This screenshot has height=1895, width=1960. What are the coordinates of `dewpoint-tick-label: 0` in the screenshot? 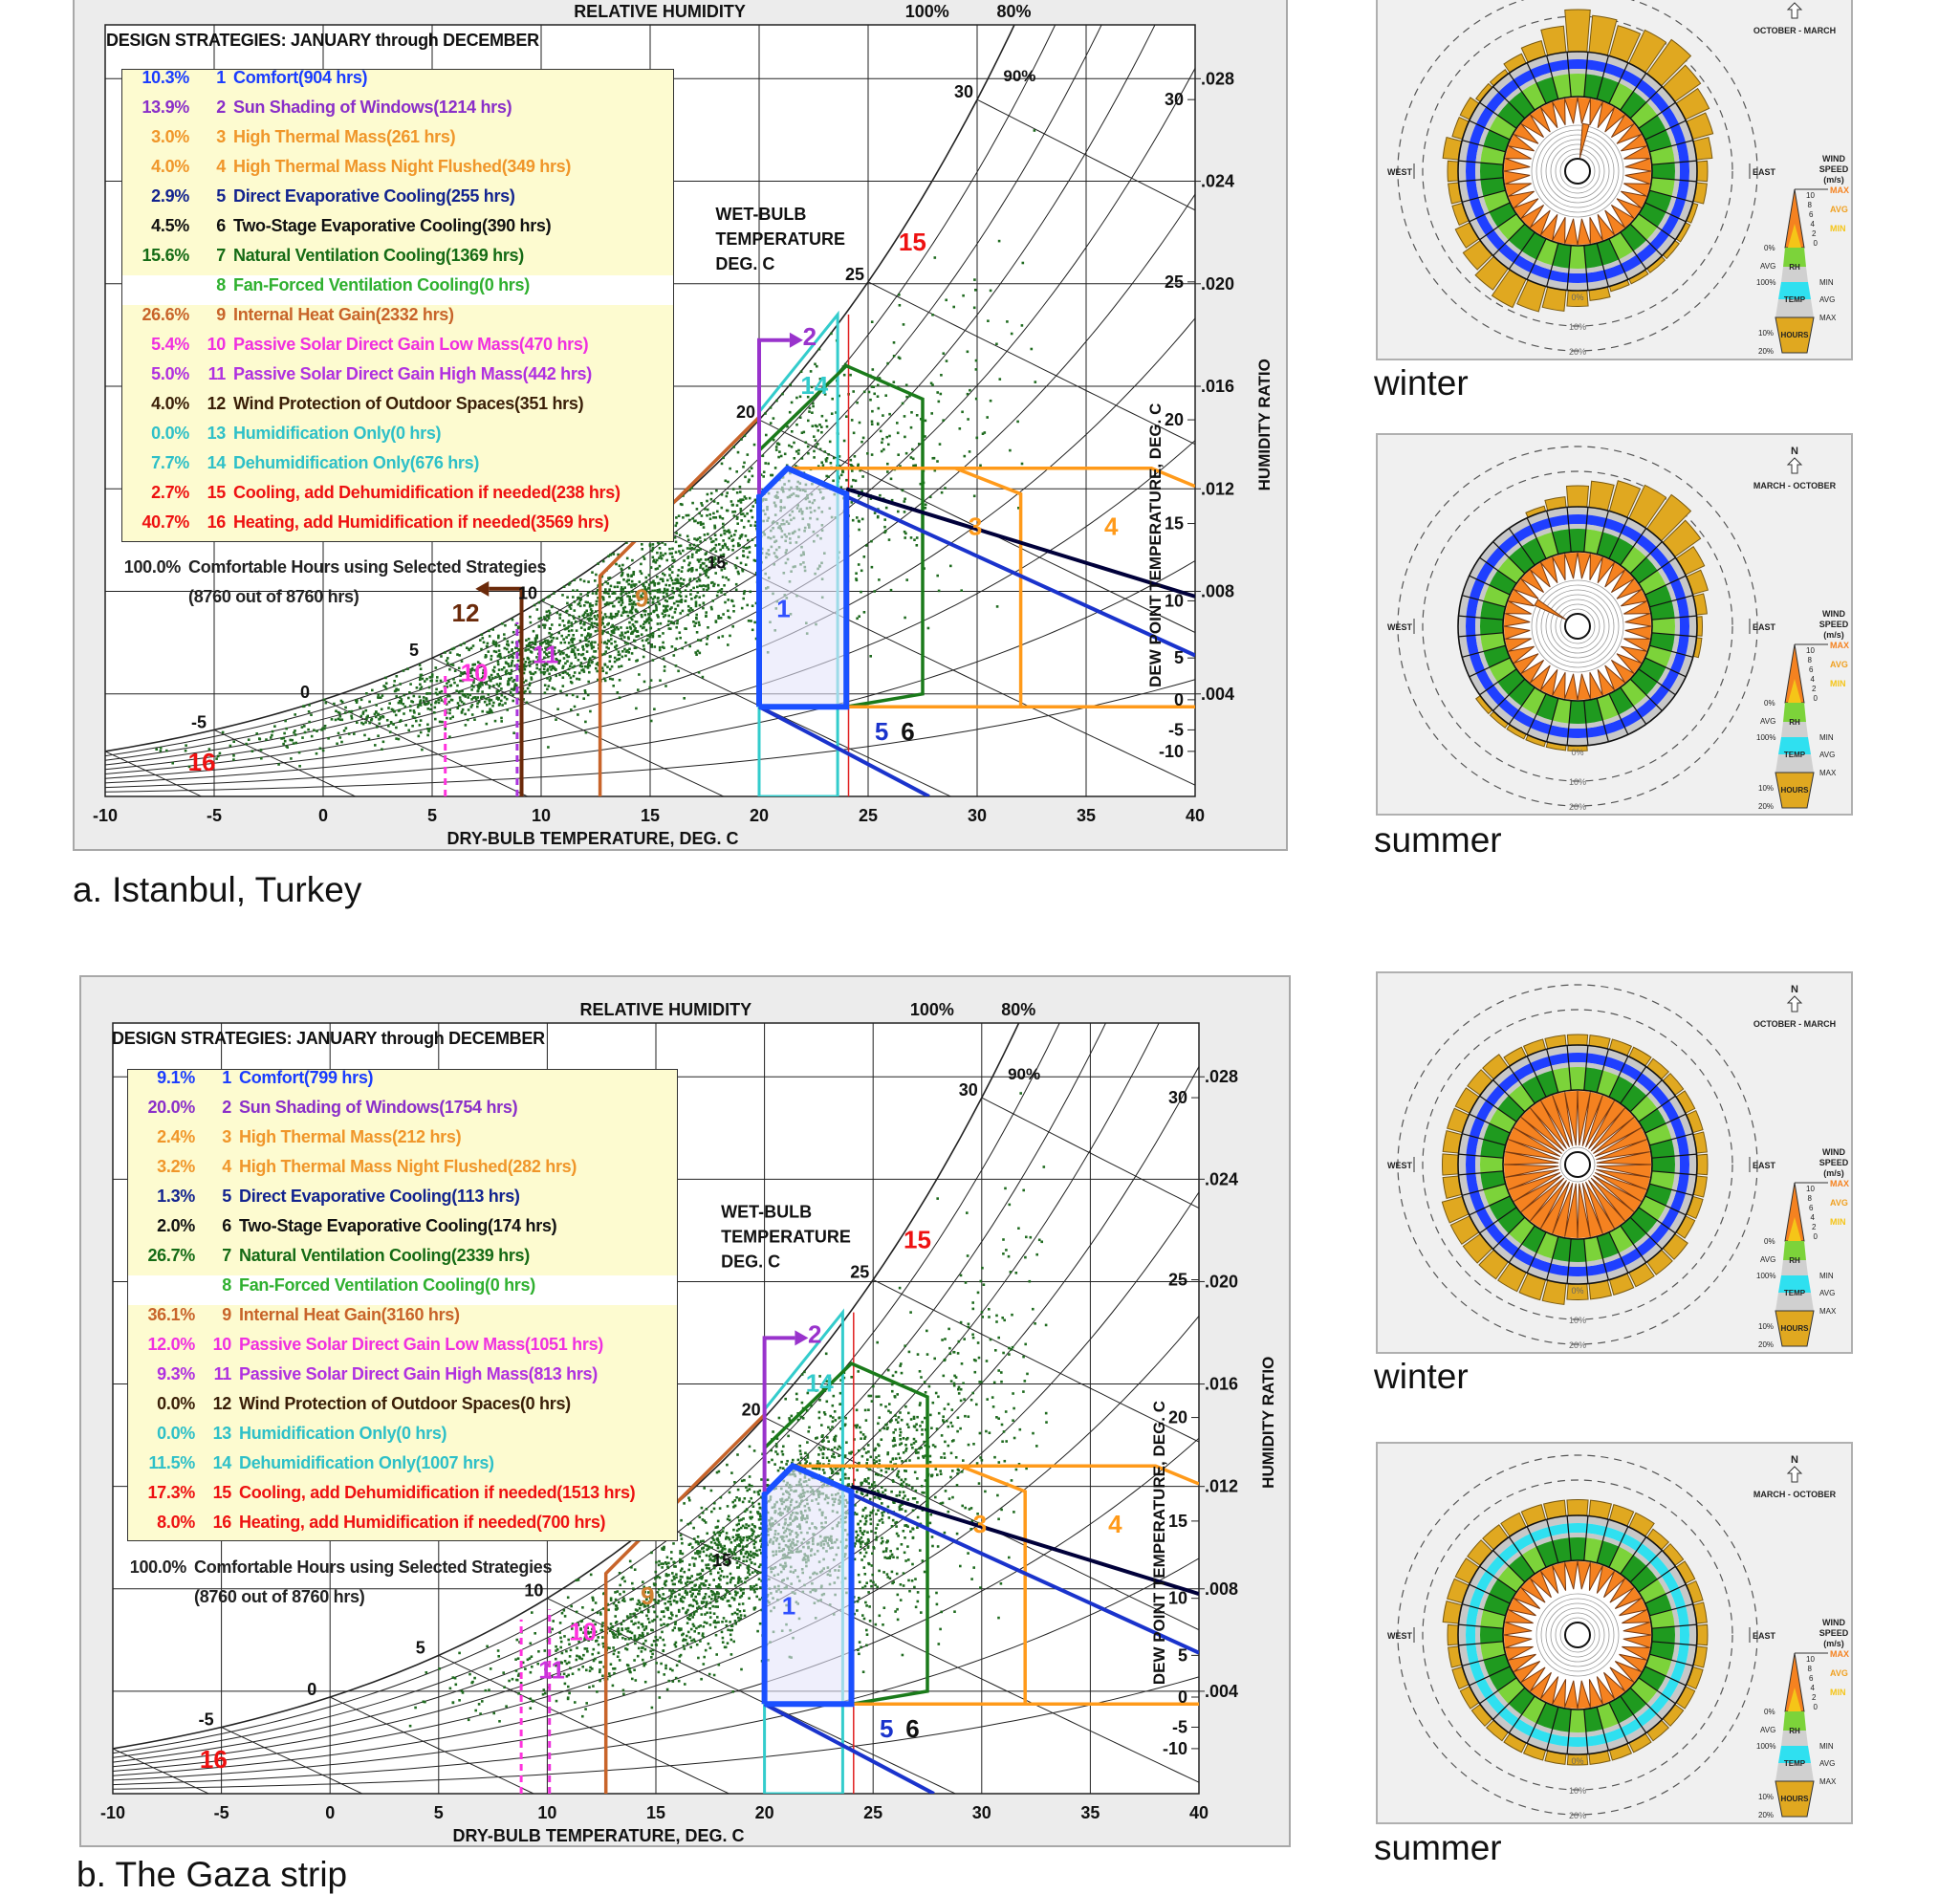 It's located at (1179, 699).